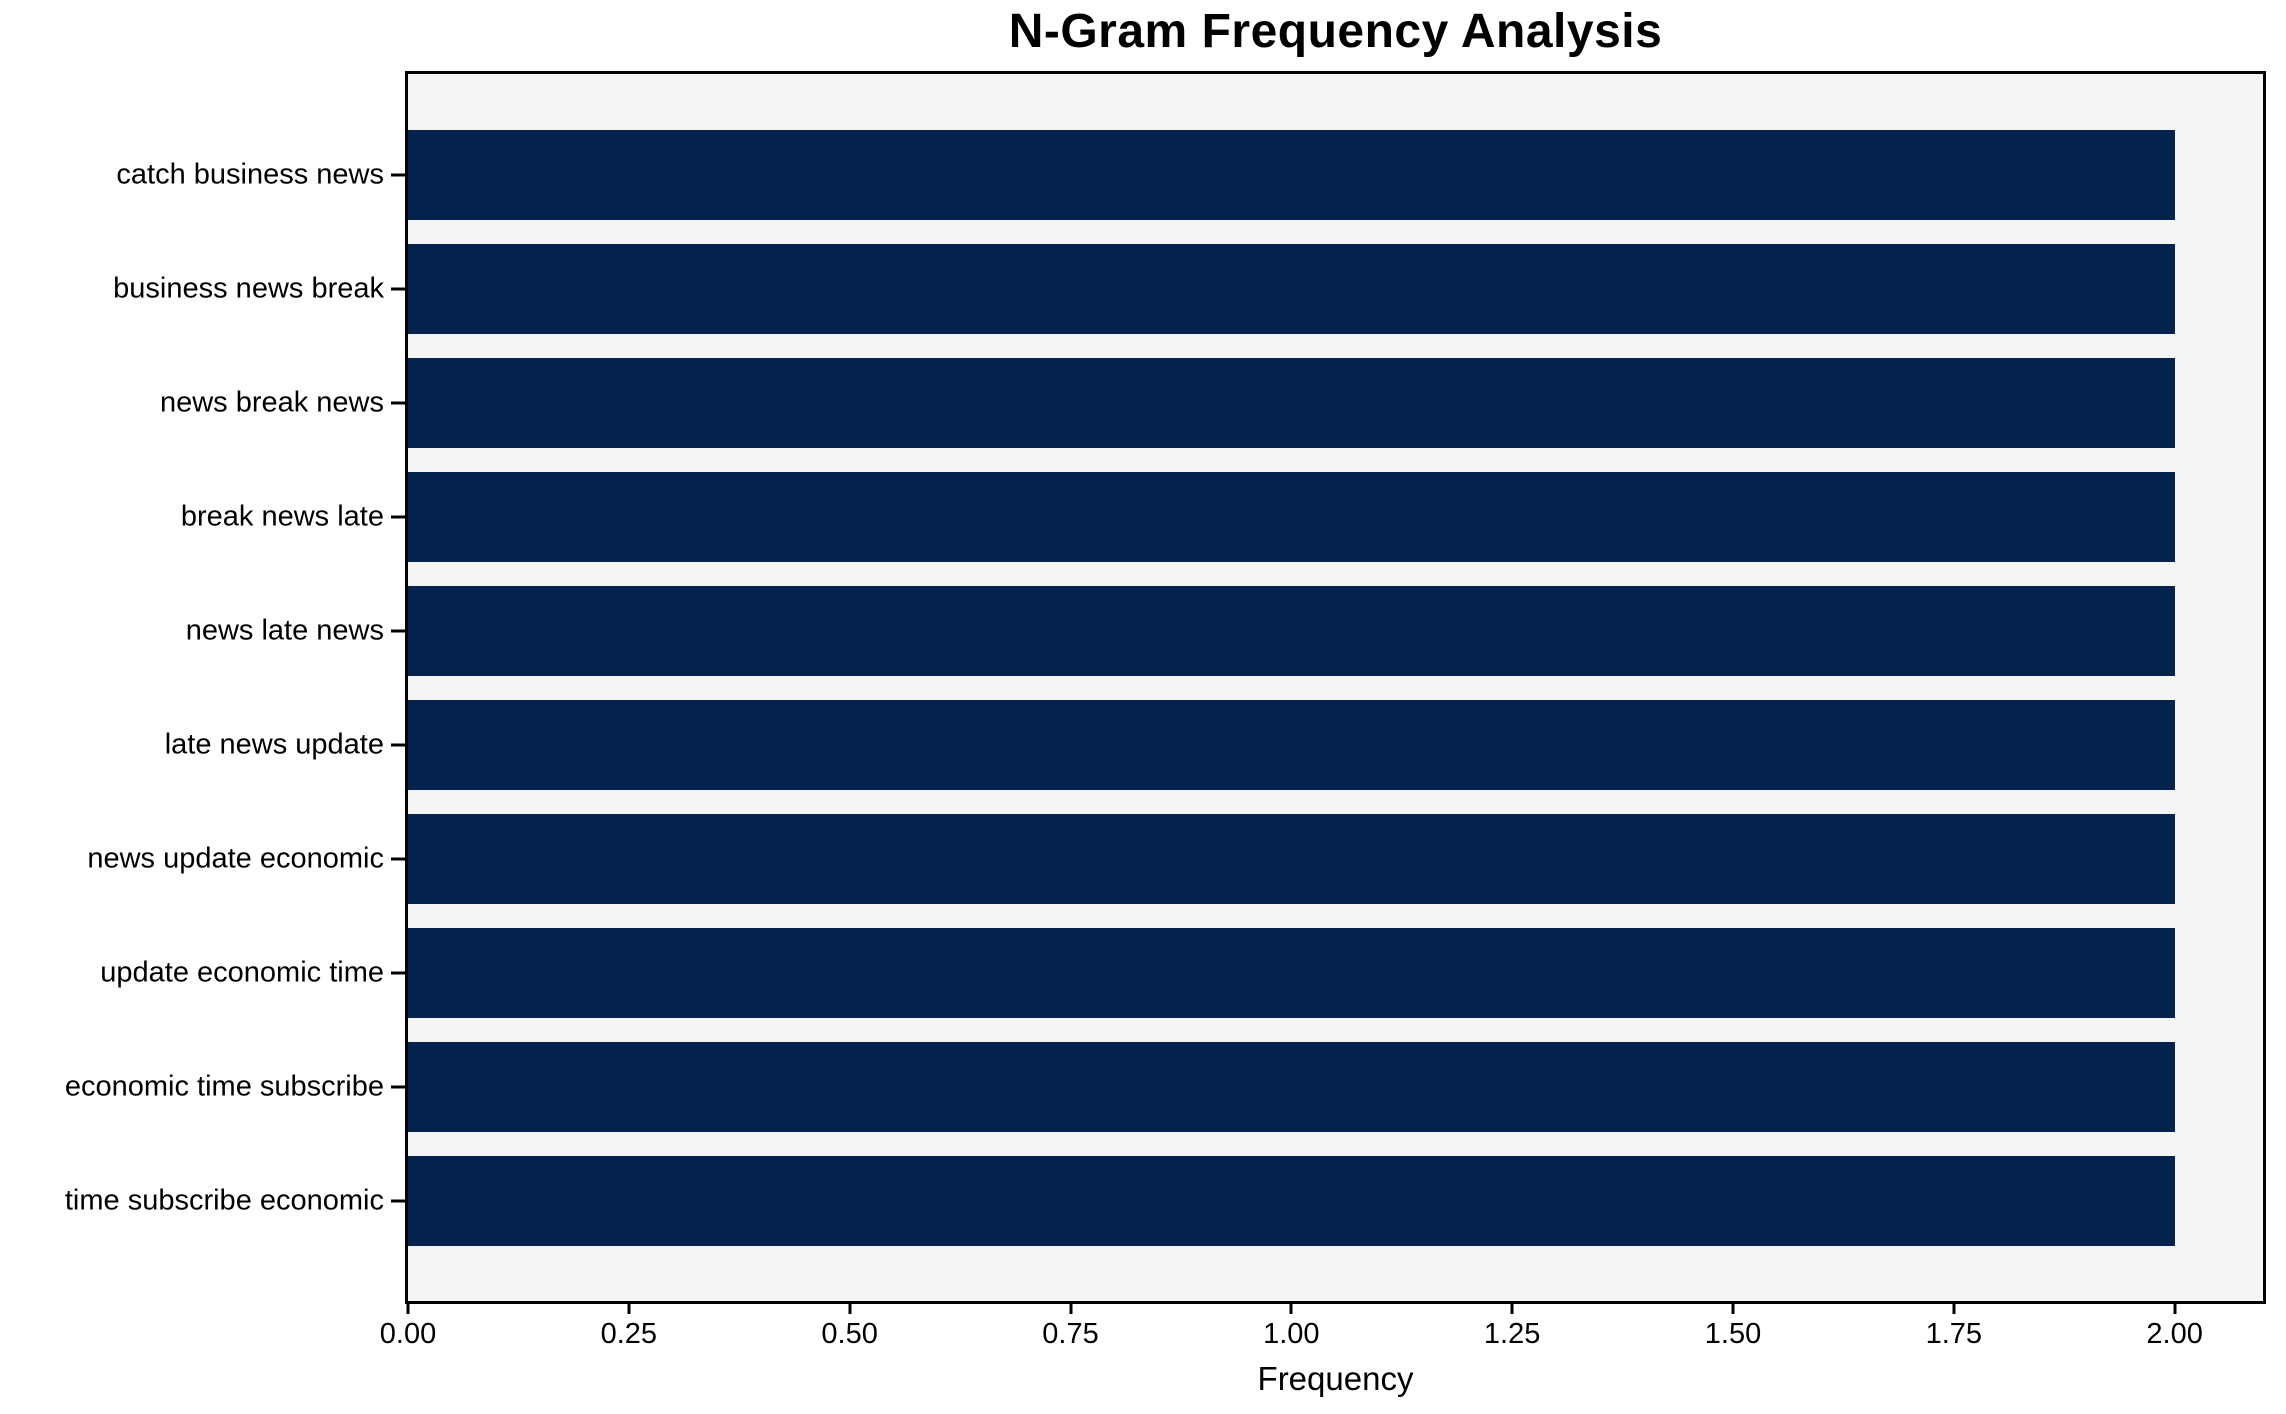 Image resolution: width=2286 pixels, height=1414 pixels. What do you see at coordinates (224, 1086) in the screenshot?
I see `y-tick-label: economic time subscribe` at bounding box center [224, 1086].